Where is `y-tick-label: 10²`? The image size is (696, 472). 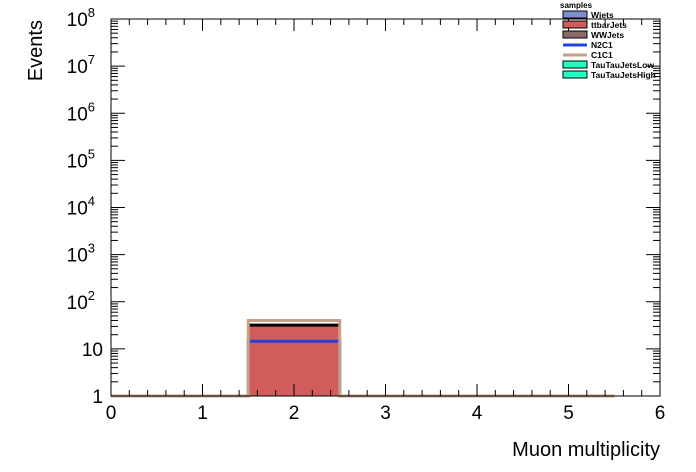
y-tick-label: 10² is located at coordinates (81, 301).